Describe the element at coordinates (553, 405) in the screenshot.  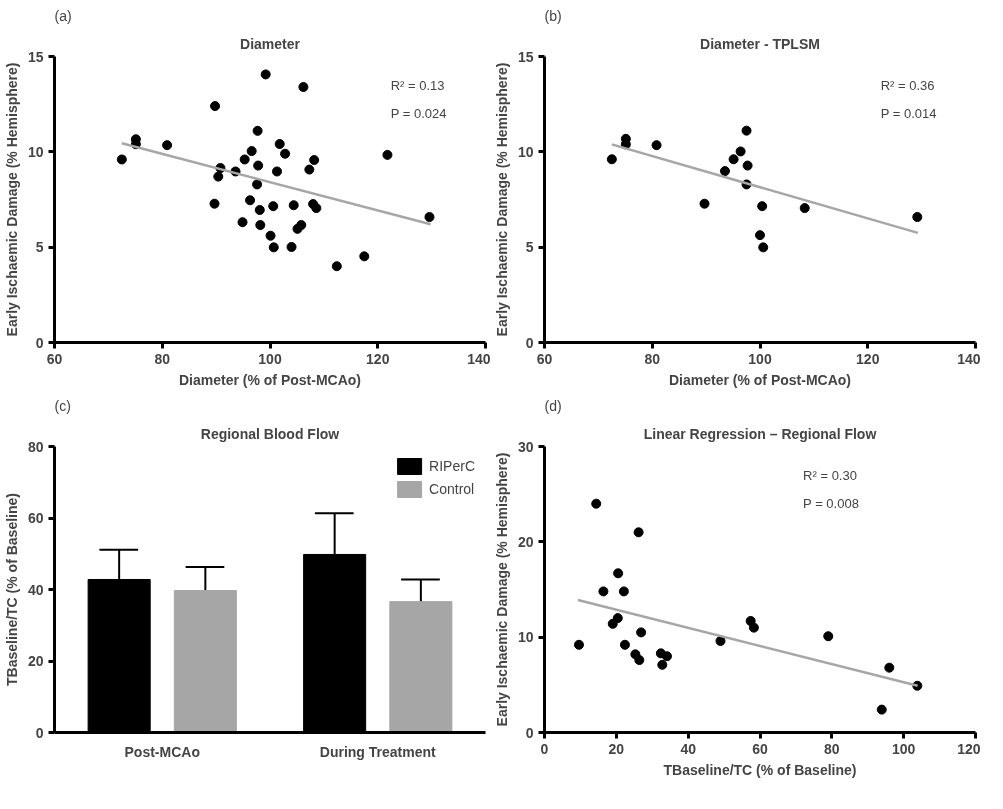
I see `text: (d)` at that location.